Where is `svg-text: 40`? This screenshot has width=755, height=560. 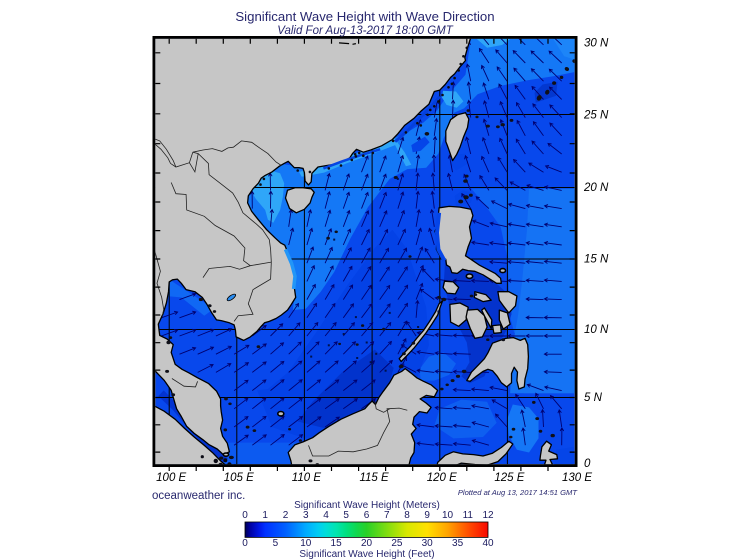 svg-text: 40 is located at coordinates (488, 543).